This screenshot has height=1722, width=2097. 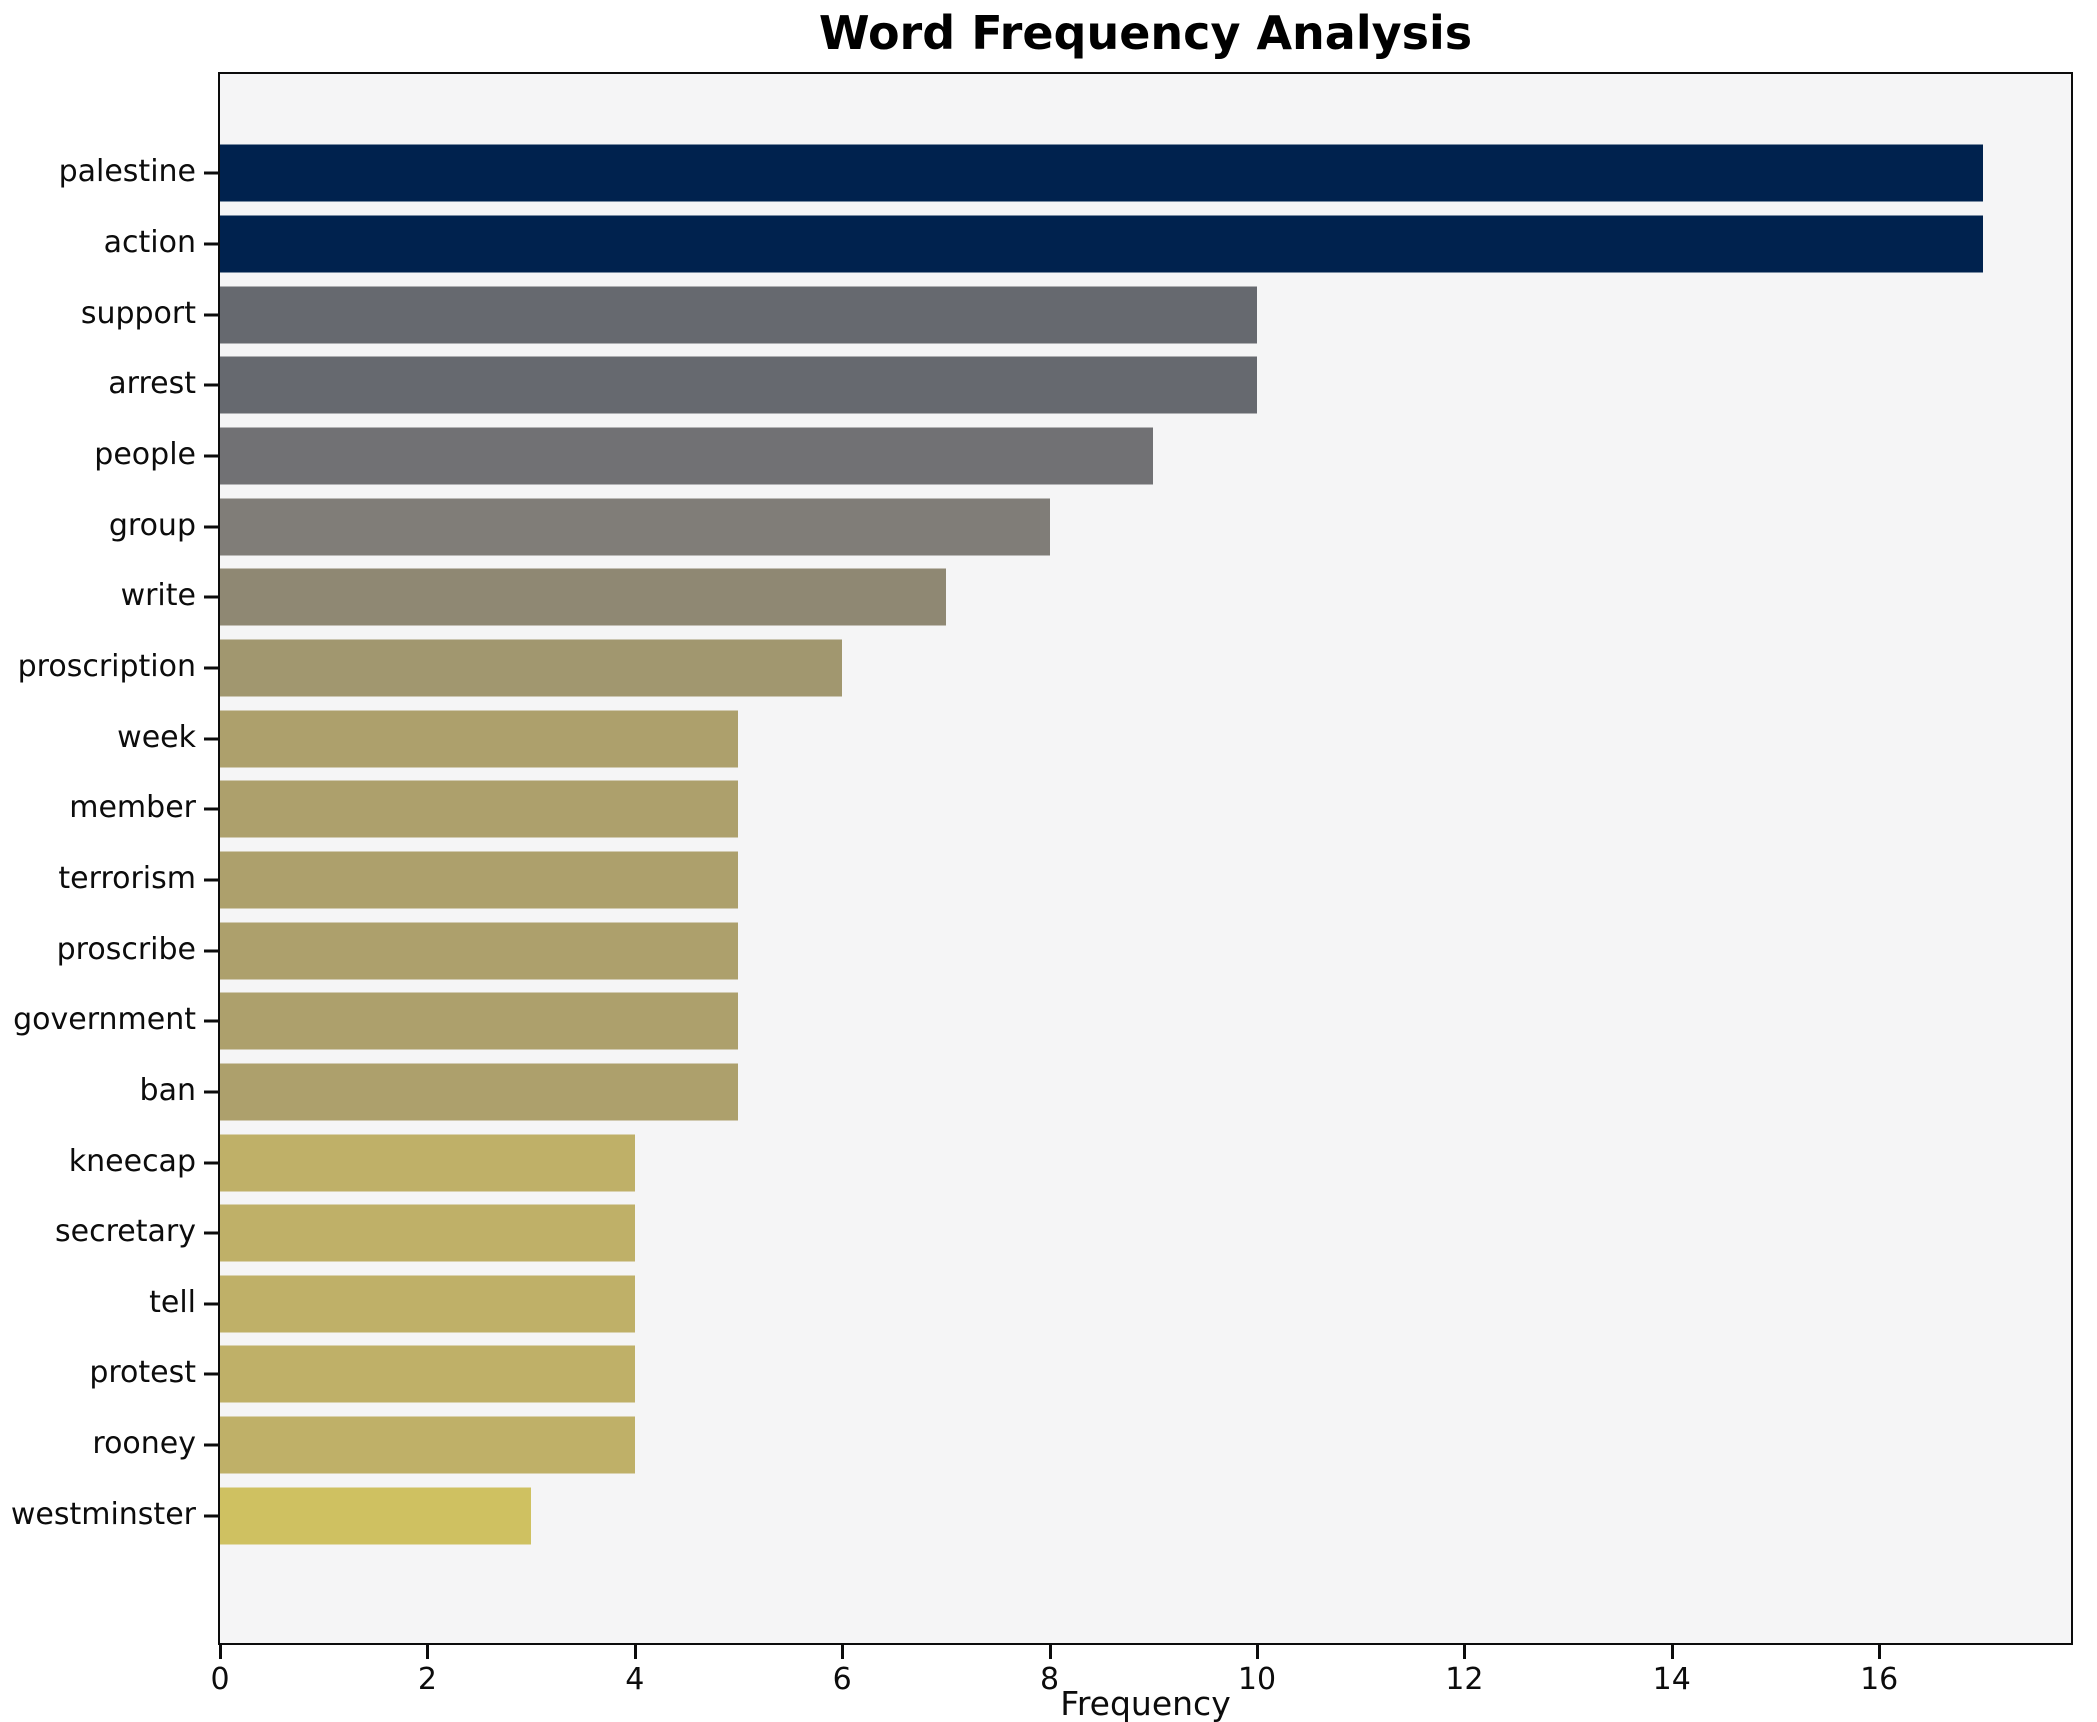 What do you see at coordinates (152, 525) in the screenshot?
I see `y-tick-label: group` at bounding box center [152, 525].